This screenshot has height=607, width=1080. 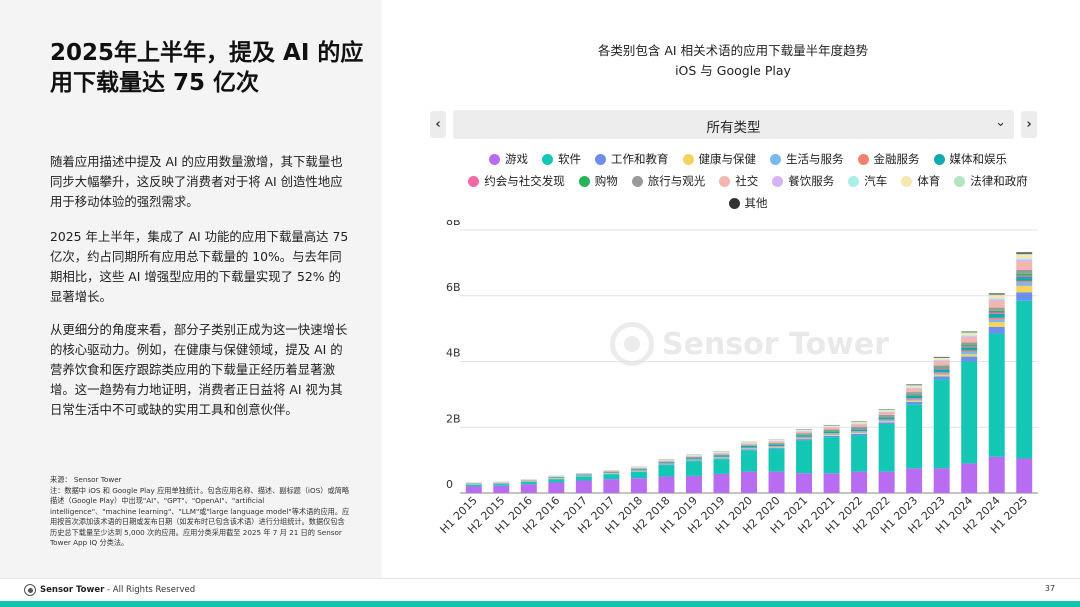 I want to click on legend-item: 游戏, so click(x=508, y=159).